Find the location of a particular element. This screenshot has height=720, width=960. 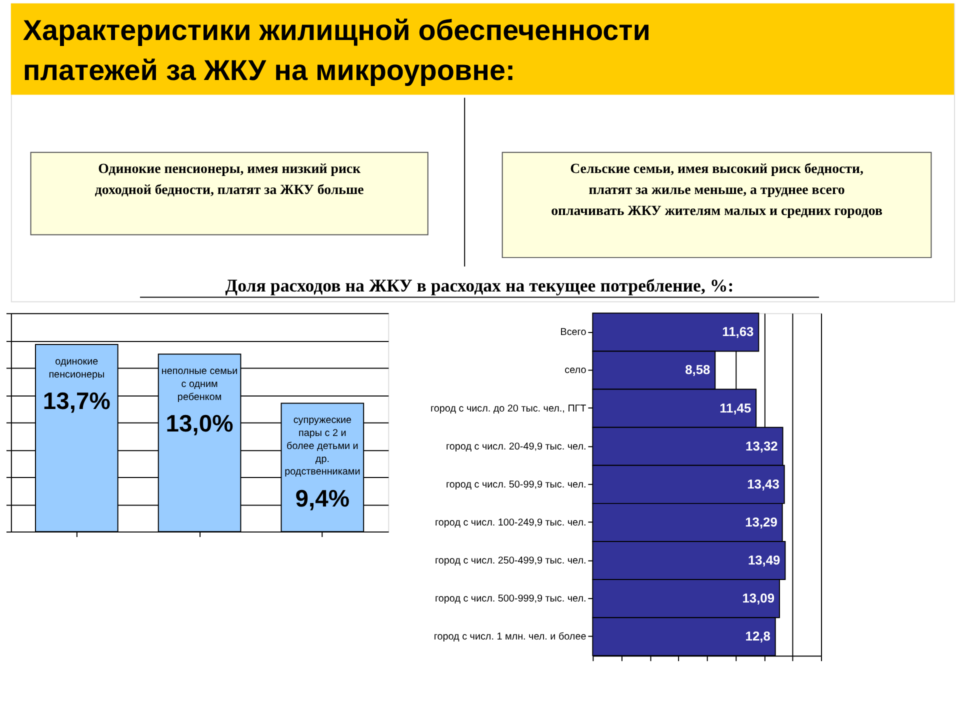

y-tick-label: город с числ. 100-249,9 тыс. чел. is located at coordinates (510, 522).